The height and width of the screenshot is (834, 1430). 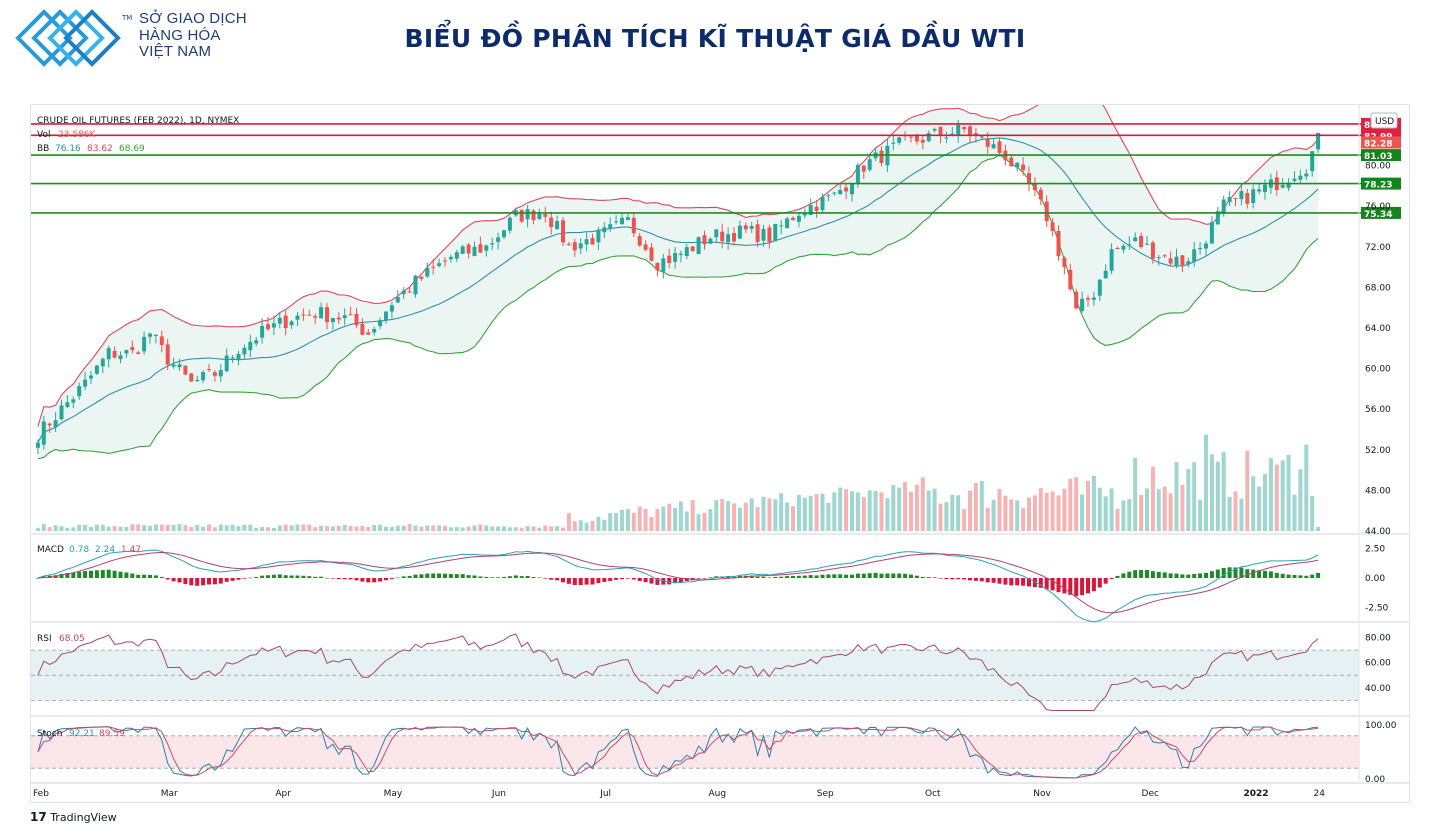 I want to click on macd-y-tick: -2.50, so click(x=1377, y=608).